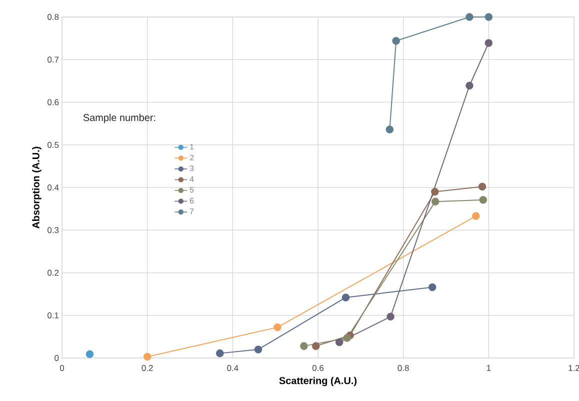 The height and width of the screenshot is (401, 579). I want to click on y-tick-label: 0.7, so click(53, 59).